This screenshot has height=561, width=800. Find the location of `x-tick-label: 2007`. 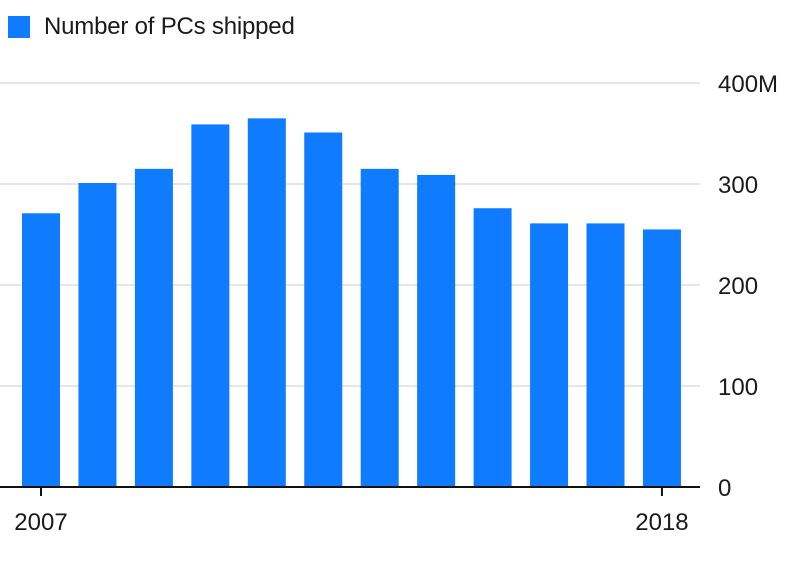

x-tick-label: 2007 is located at coordinates (40, 522).